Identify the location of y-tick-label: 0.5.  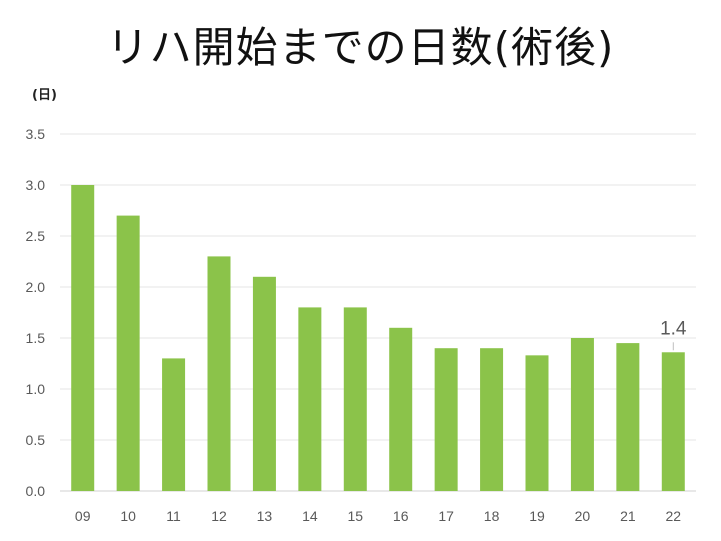
(36, 440).